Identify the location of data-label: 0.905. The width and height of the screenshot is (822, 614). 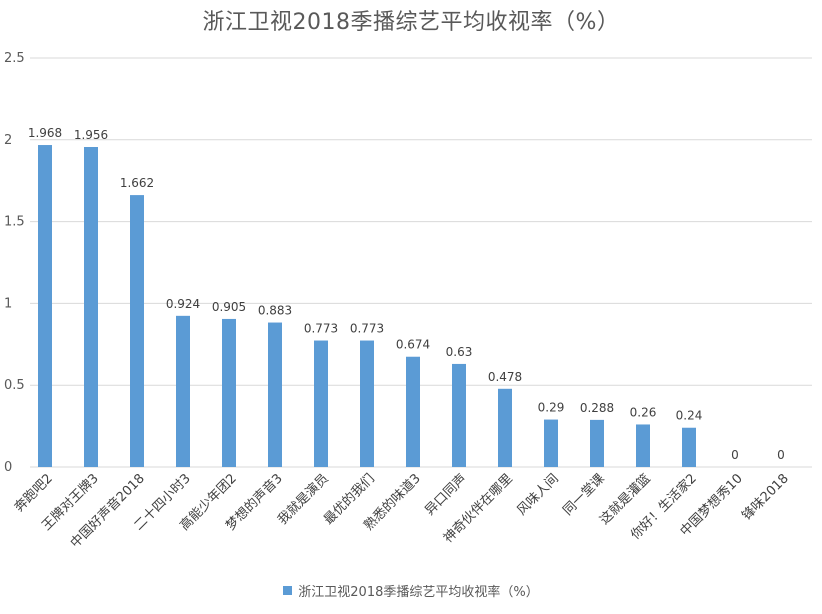
(229, 307).